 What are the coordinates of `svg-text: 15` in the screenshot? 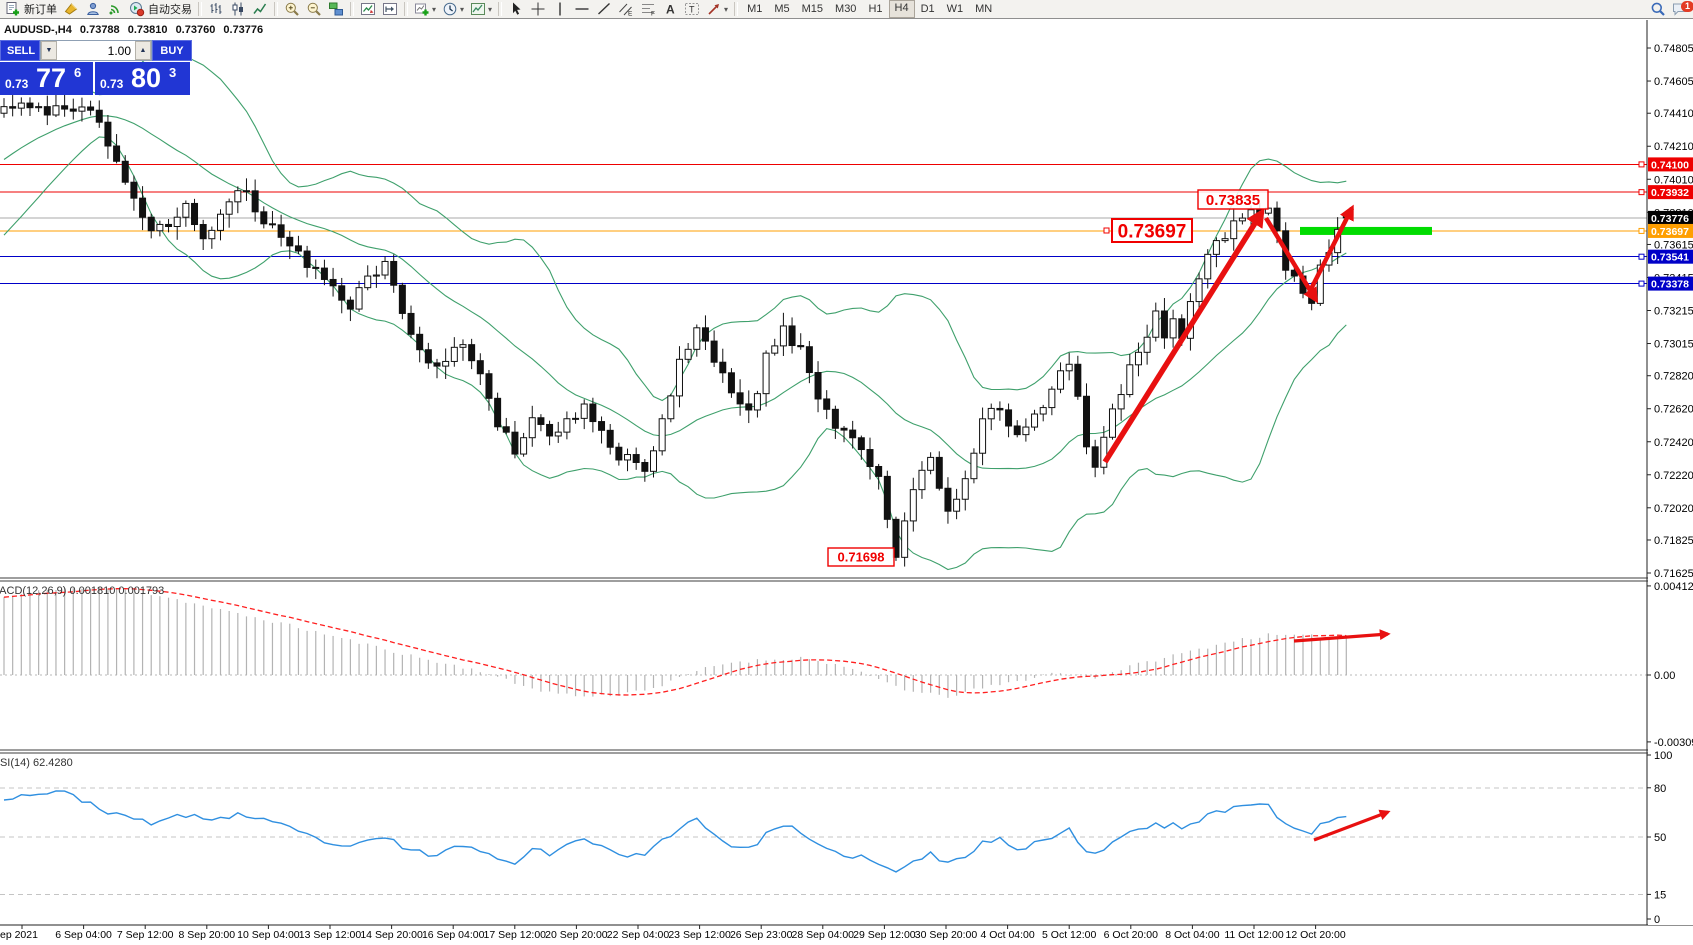 It's located at (1660, 895).